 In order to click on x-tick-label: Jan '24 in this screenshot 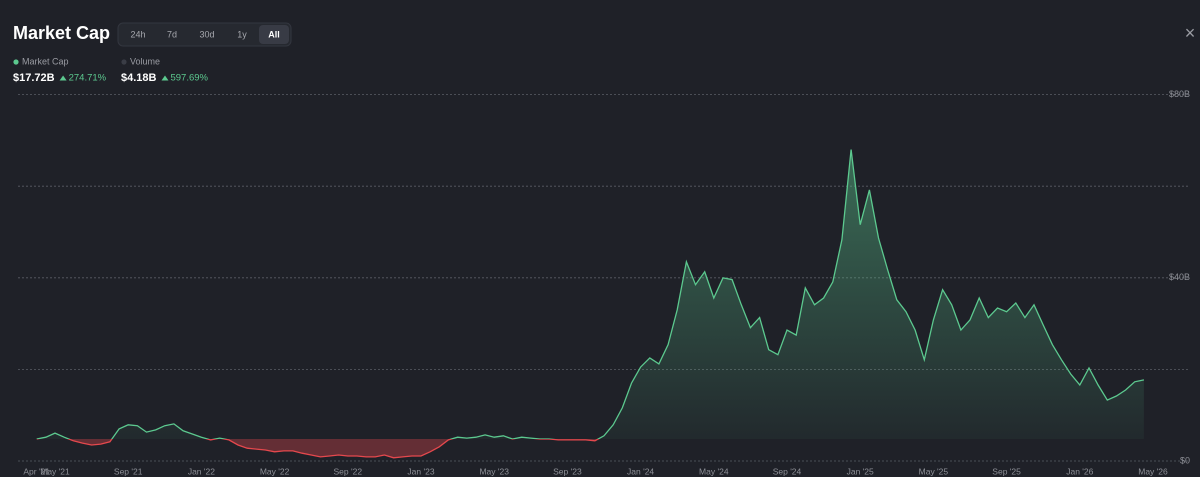, I will do `click(640, 471)`.